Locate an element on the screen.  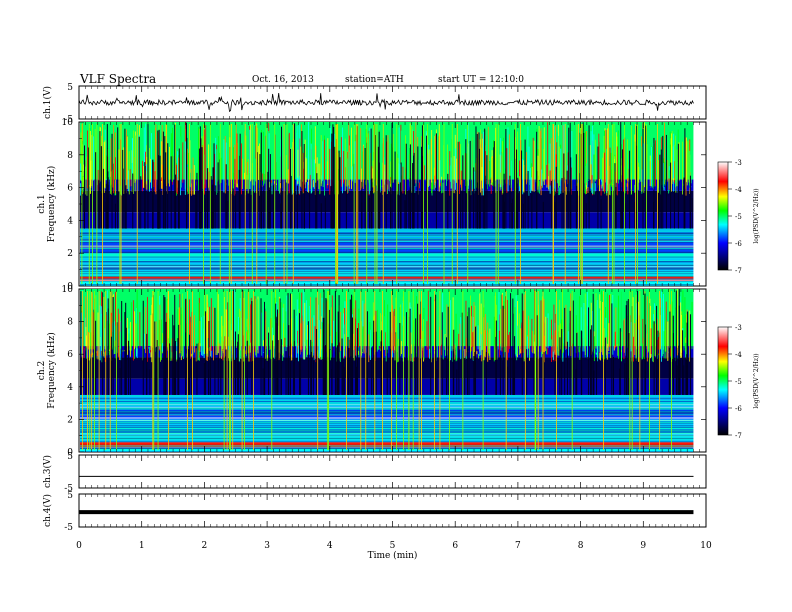
x-tick-label: 9 is located at coordinates (643, 546).